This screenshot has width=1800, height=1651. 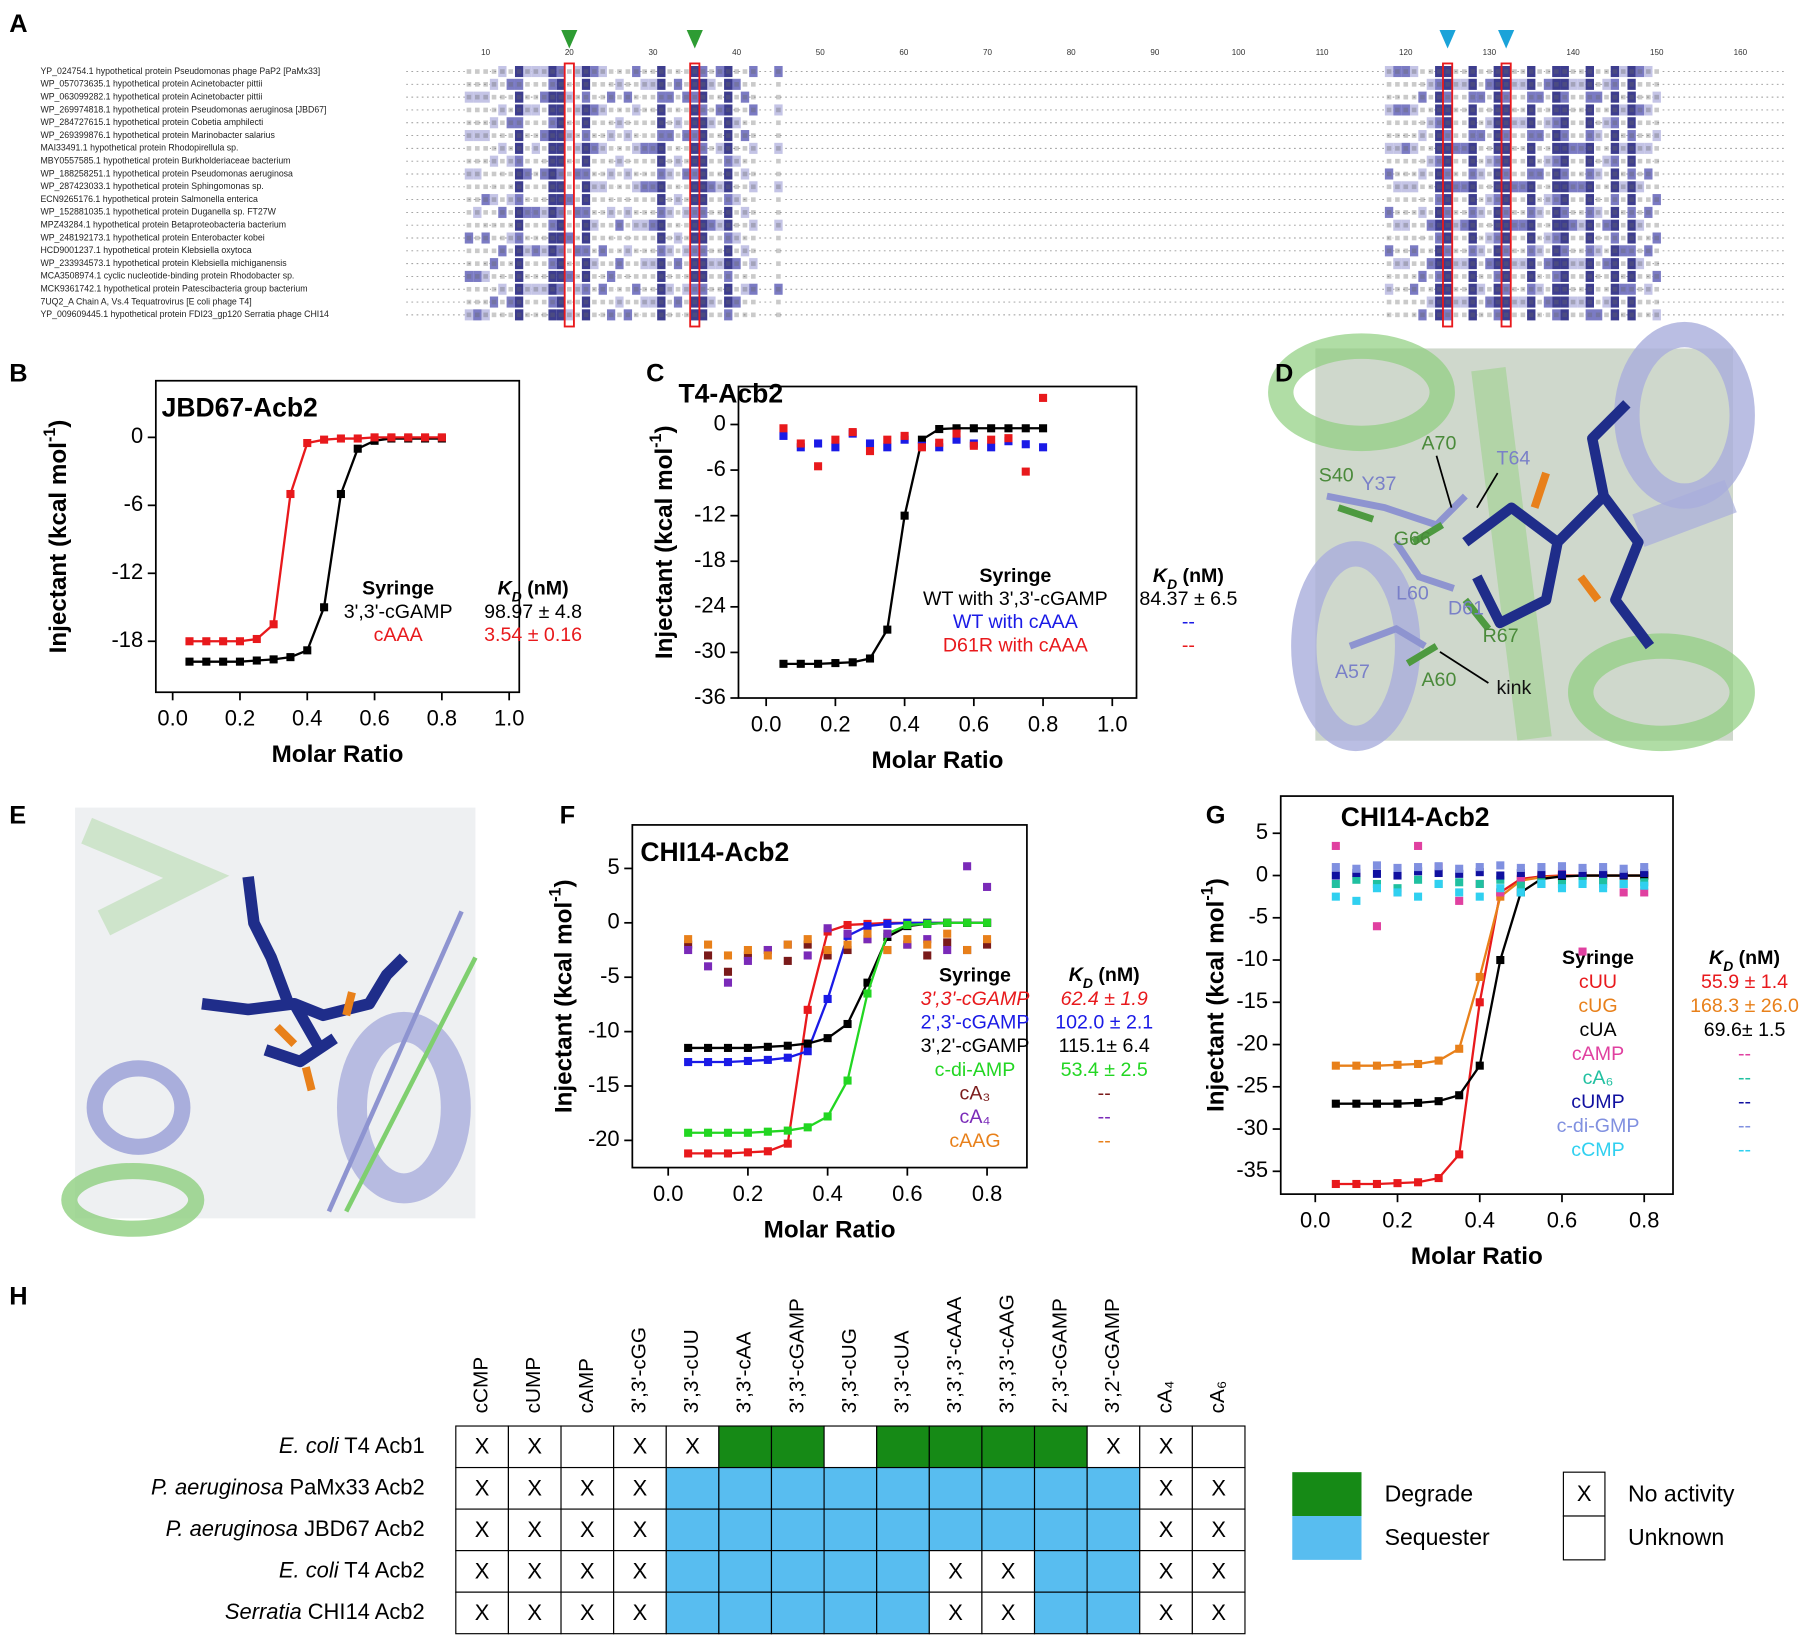 What do you see at coordinates (1566, 537) in the screenshot?
I see `ligand-phosphate` at bounding box center [1566, 537].